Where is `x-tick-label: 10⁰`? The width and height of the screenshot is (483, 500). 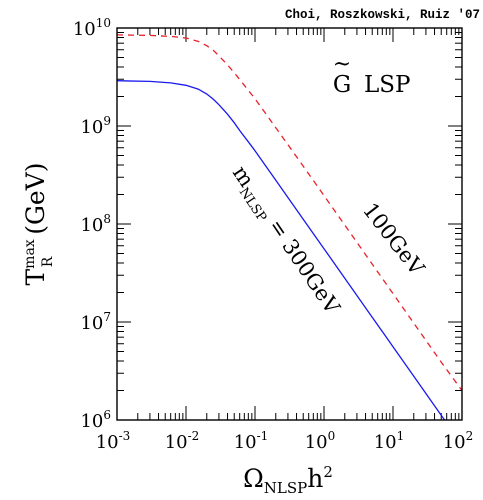 x-tick-label: 10⁰ is located at coordinates (320, 441).